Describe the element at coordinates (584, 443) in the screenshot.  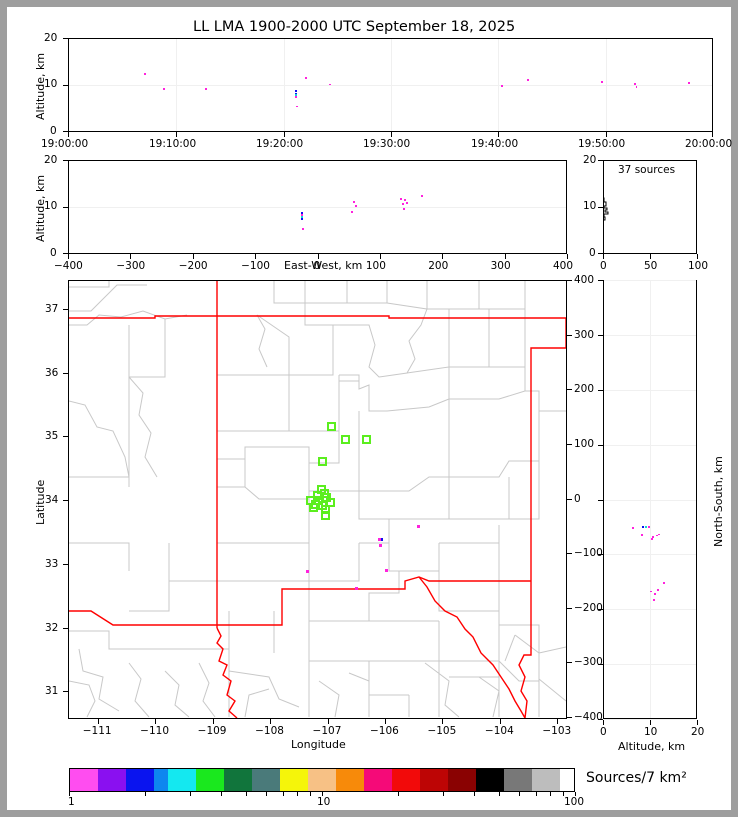
I see `map-ns-tick-100: 100` at that location.